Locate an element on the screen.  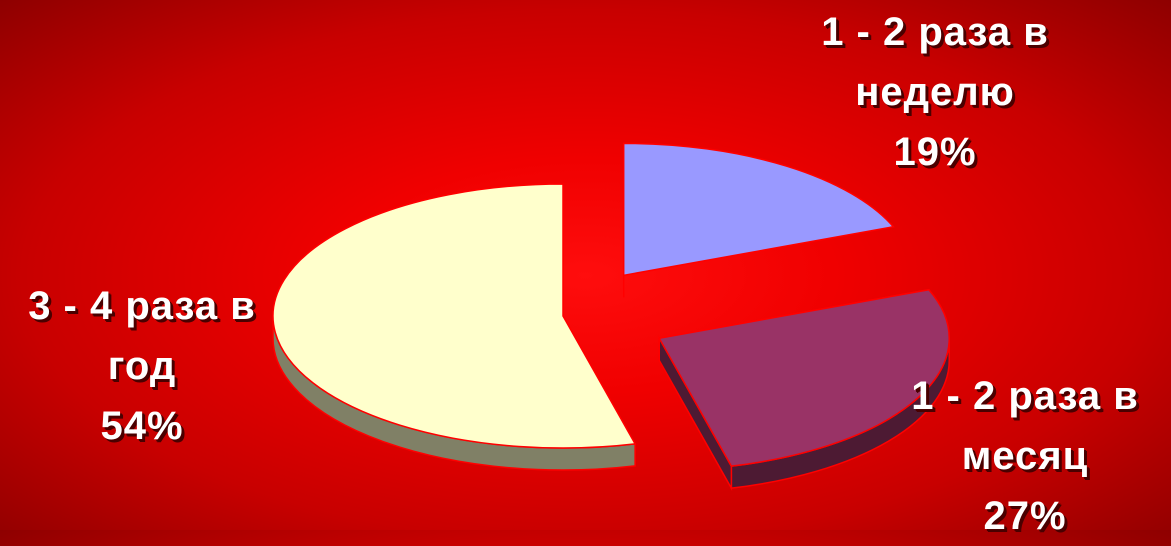
label-monthly-line-2: месяц is located at coordinates (1025, 456).